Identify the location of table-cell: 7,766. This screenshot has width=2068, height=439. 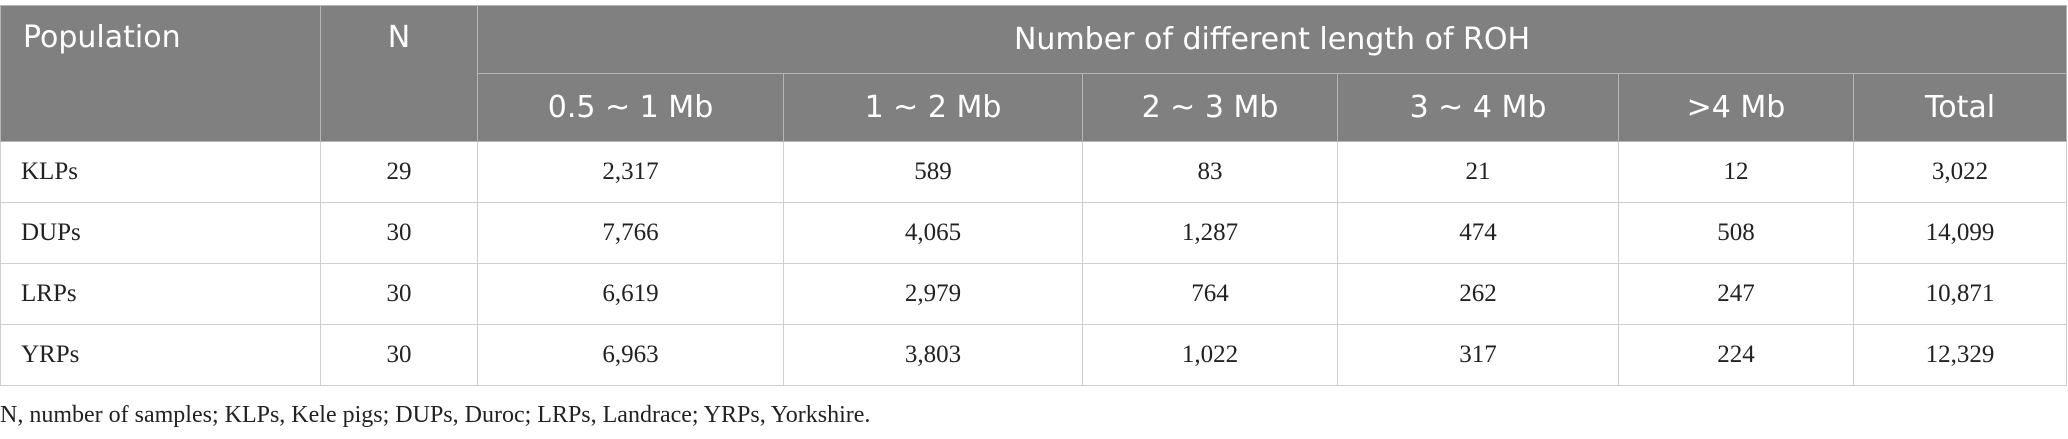
(630, 233).